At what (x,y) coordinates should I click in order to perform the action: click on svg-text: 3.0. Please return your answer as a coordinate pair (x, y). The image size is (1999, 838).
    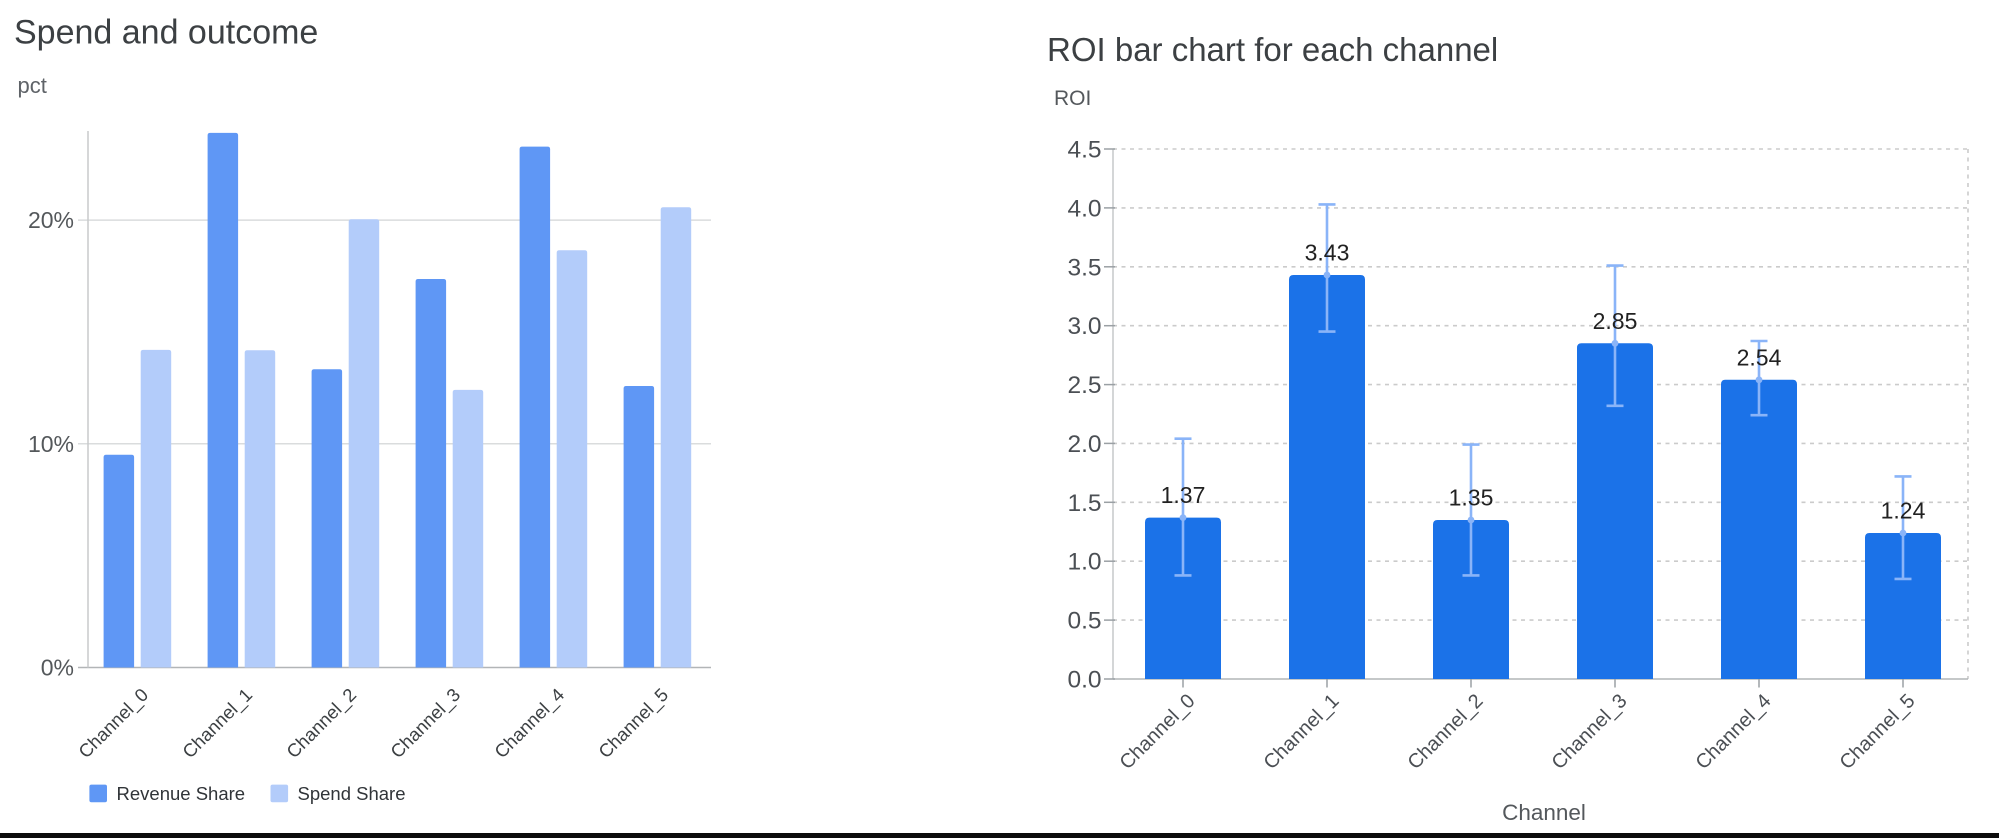
    Looking at the image, I should click on (1084, 326).